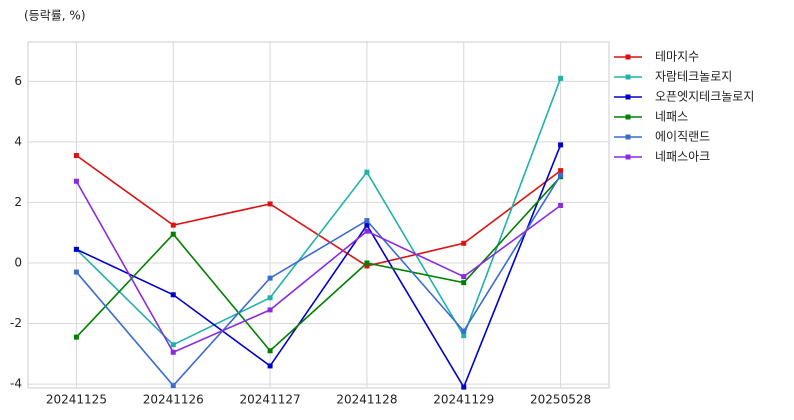  I want to click on legend-label: 에이직랜드, so click(682, 137).